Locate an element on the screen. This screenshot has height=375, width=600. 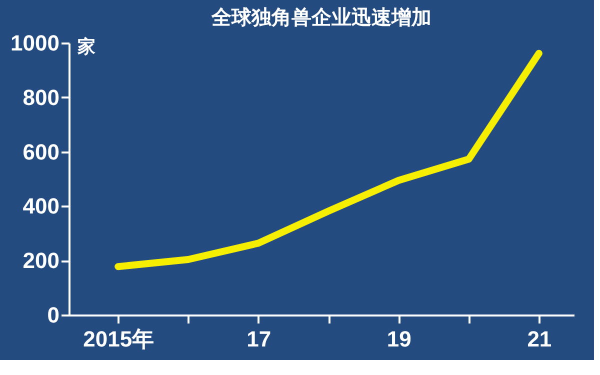
y-tick-label: 1000 is located at coordinates (35, 43).